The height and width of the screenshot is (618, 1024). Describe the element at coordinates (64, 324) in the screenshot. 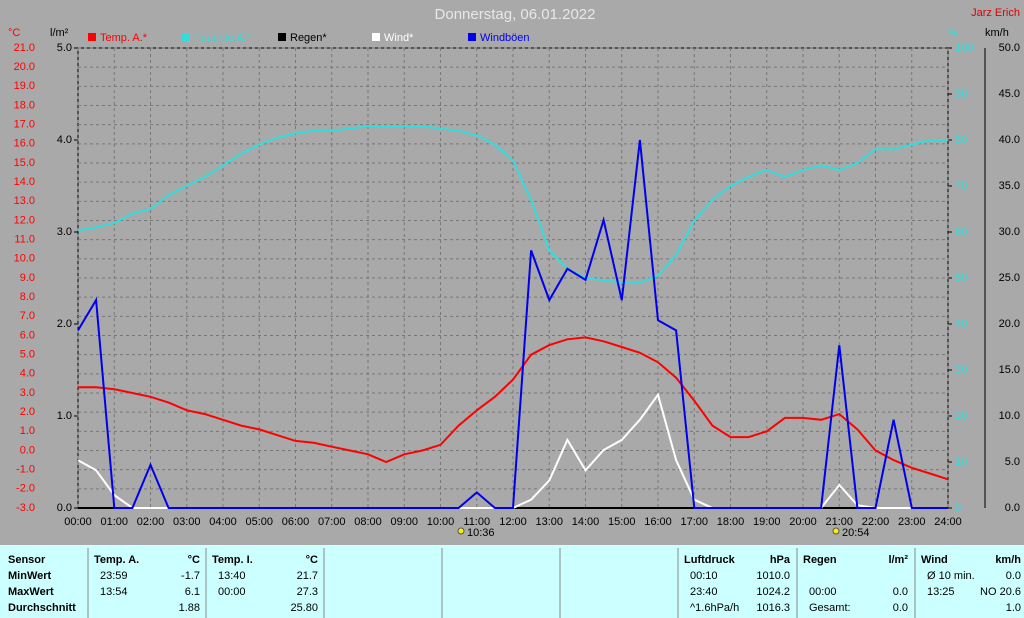

I see `y2-tick-label: 2.0` at that location.